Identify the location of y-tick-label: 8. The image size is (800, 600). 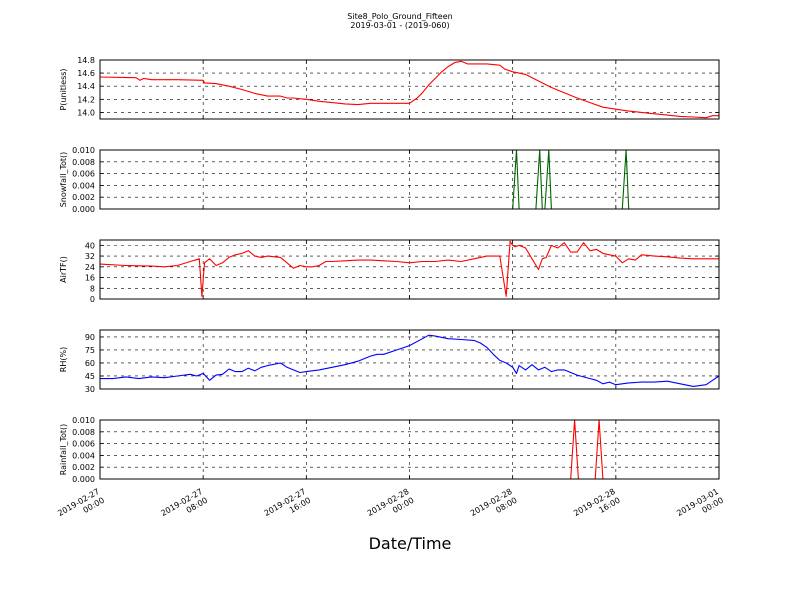
(92, 288).